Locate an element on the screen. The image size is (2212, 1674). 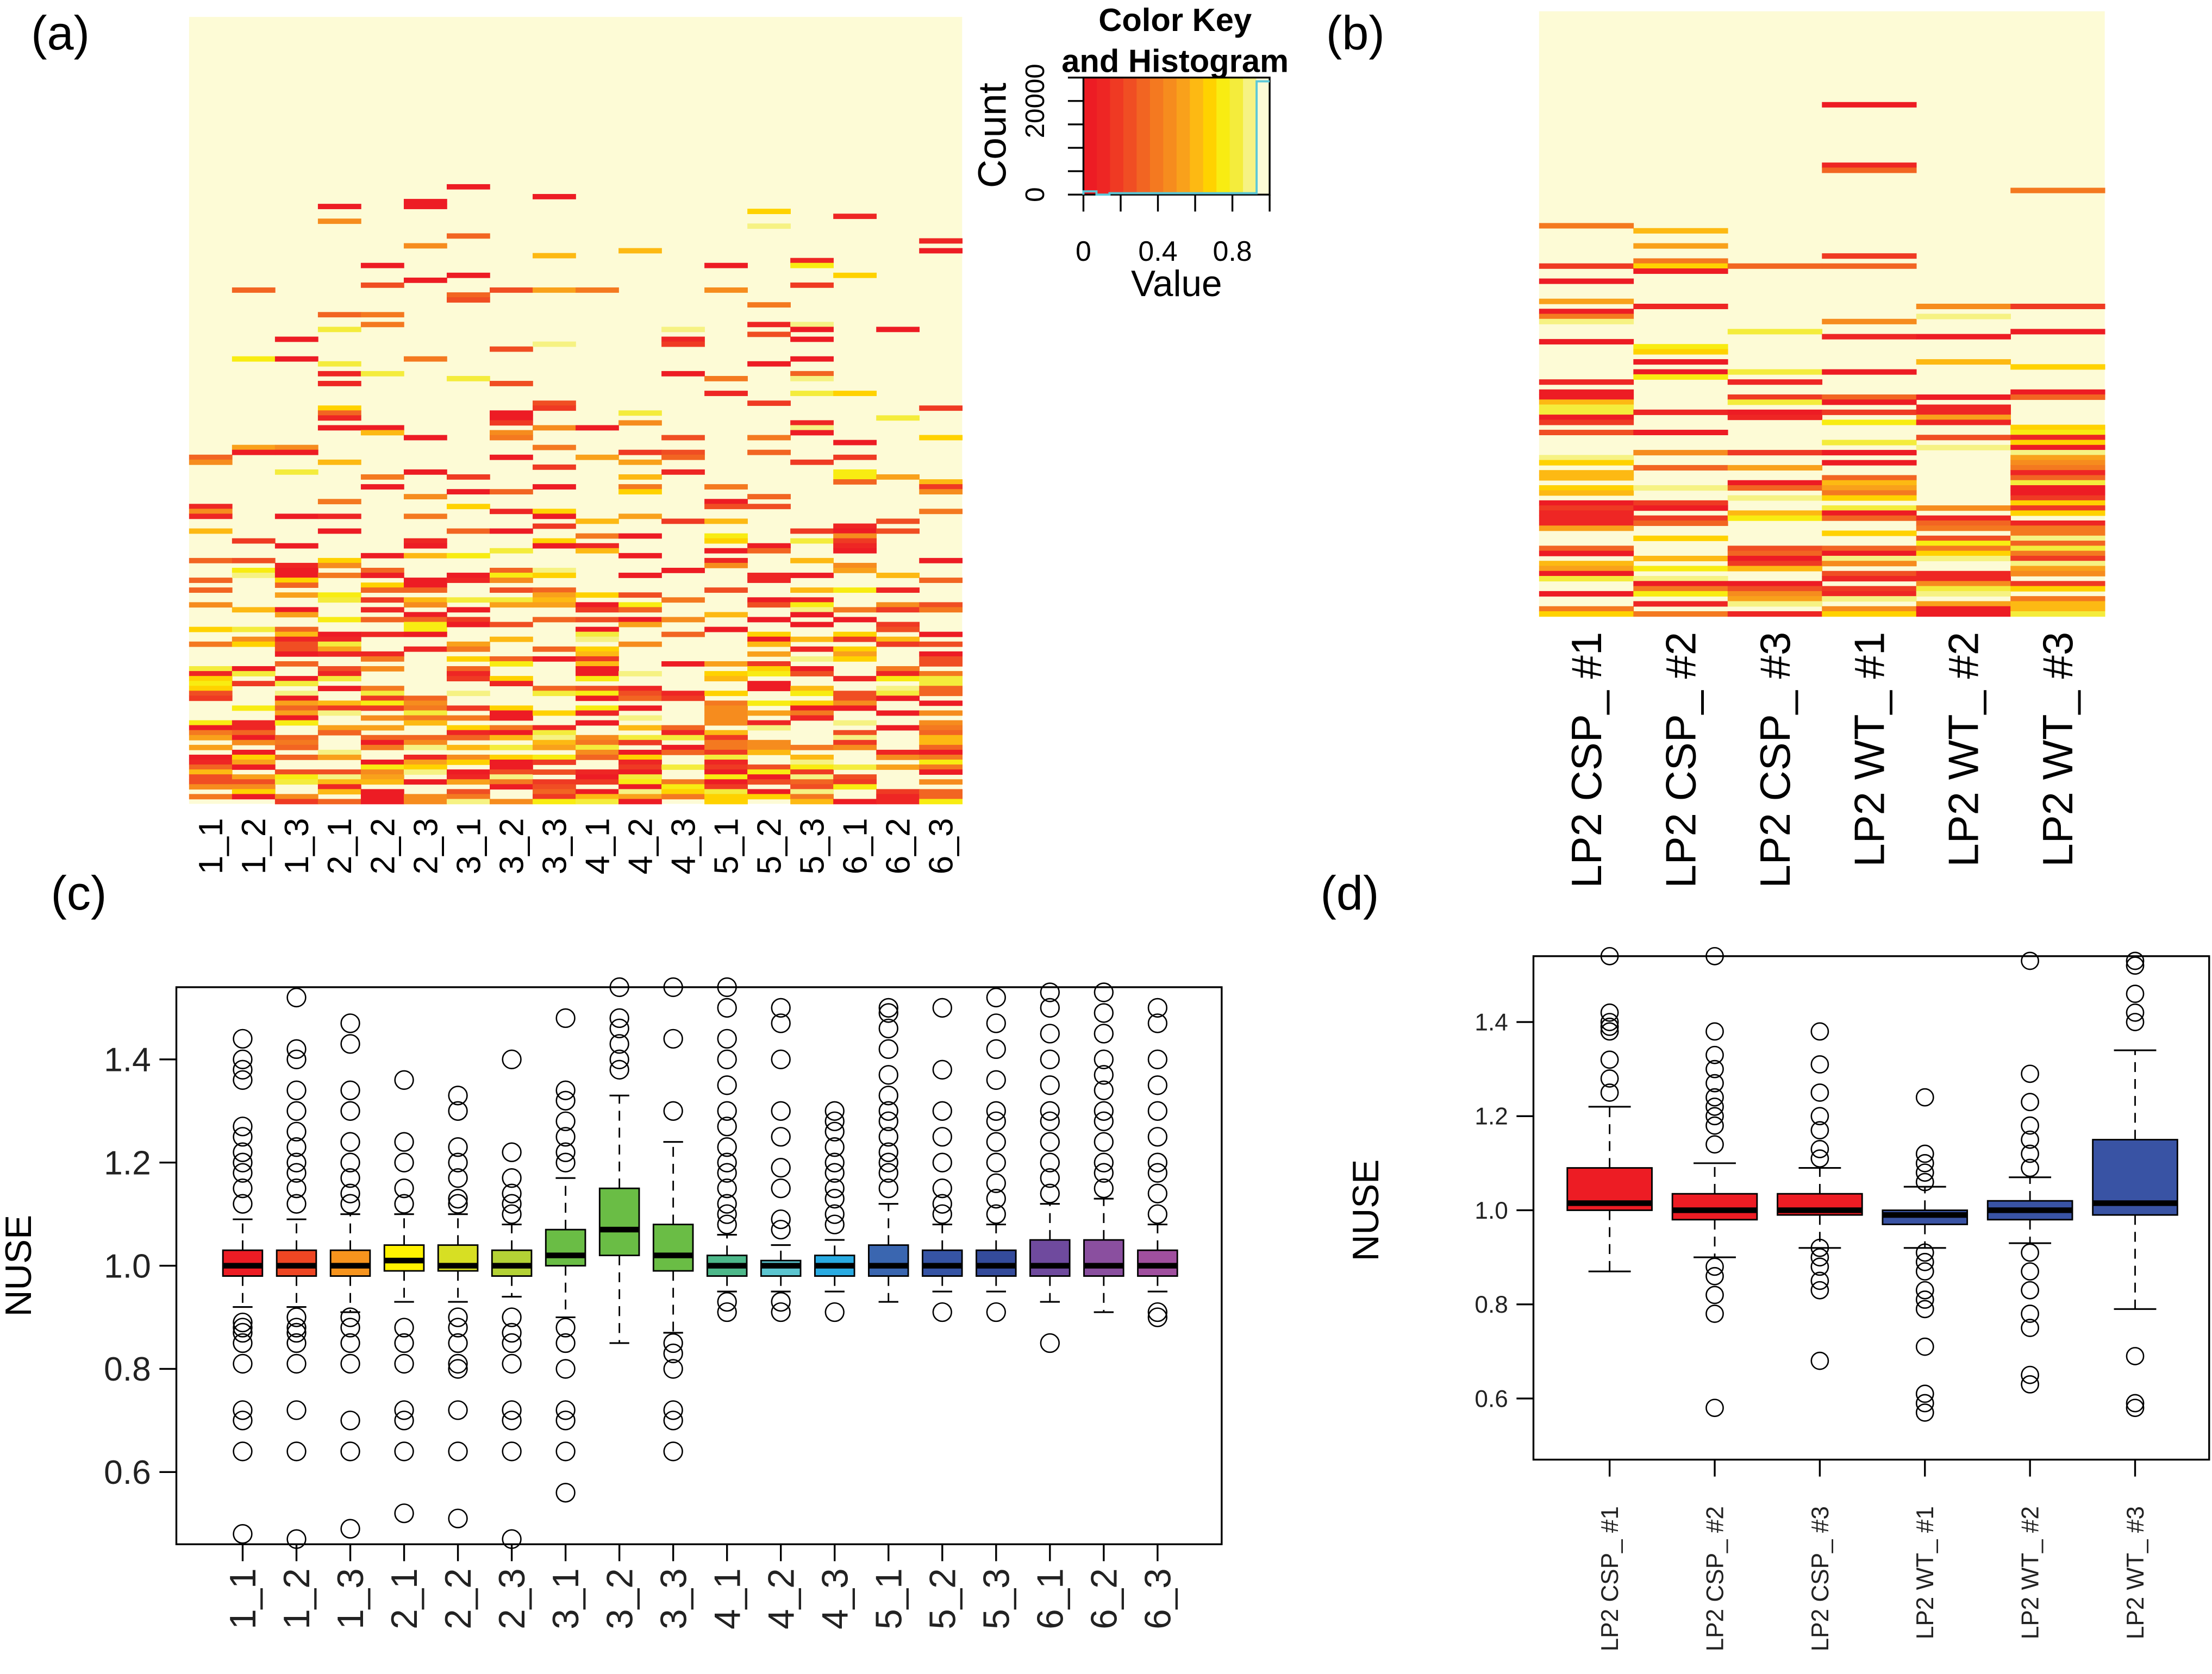
heatmap-column-label: 6_3 is located at coordinates (942, 846).